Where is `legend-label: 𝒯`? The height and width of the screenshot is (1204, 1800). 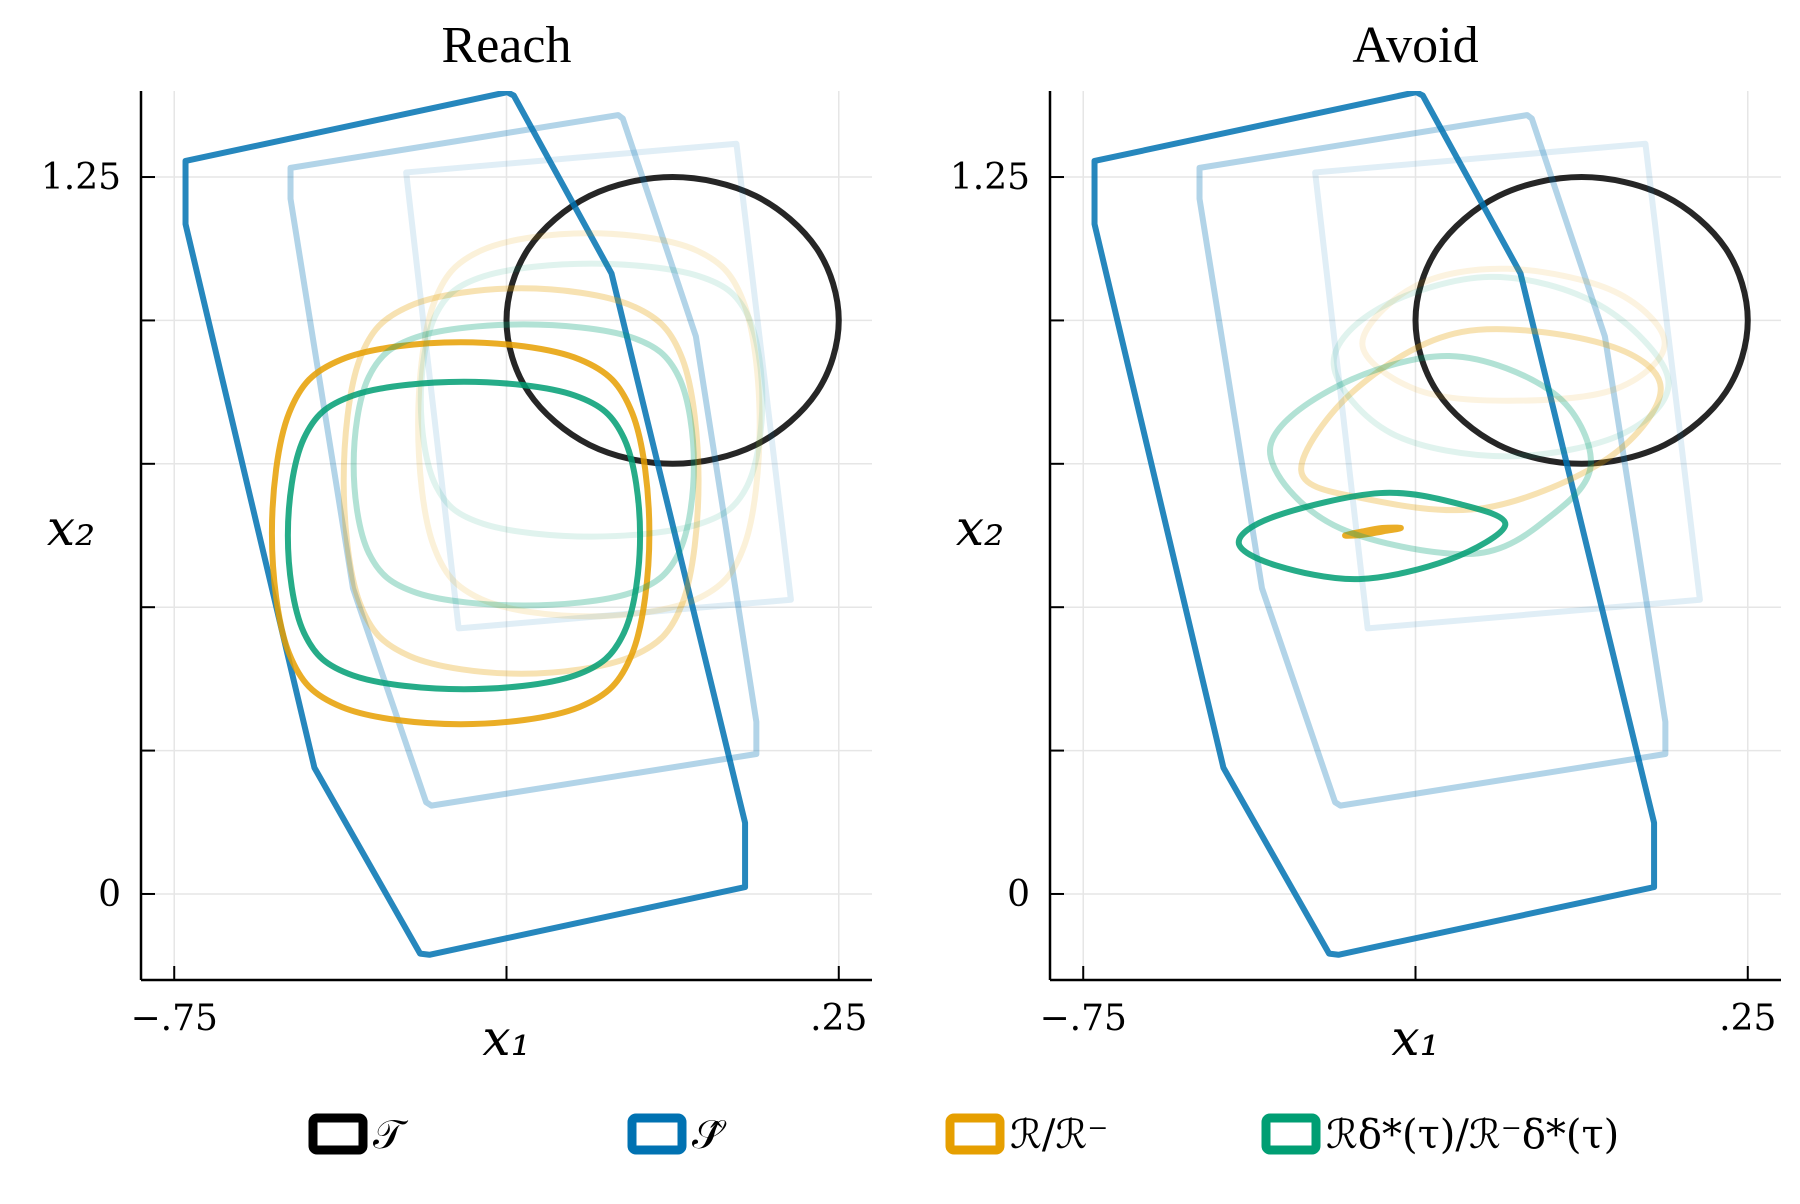
legend-label: 𝒯 is located at coordinates (391, 1135).